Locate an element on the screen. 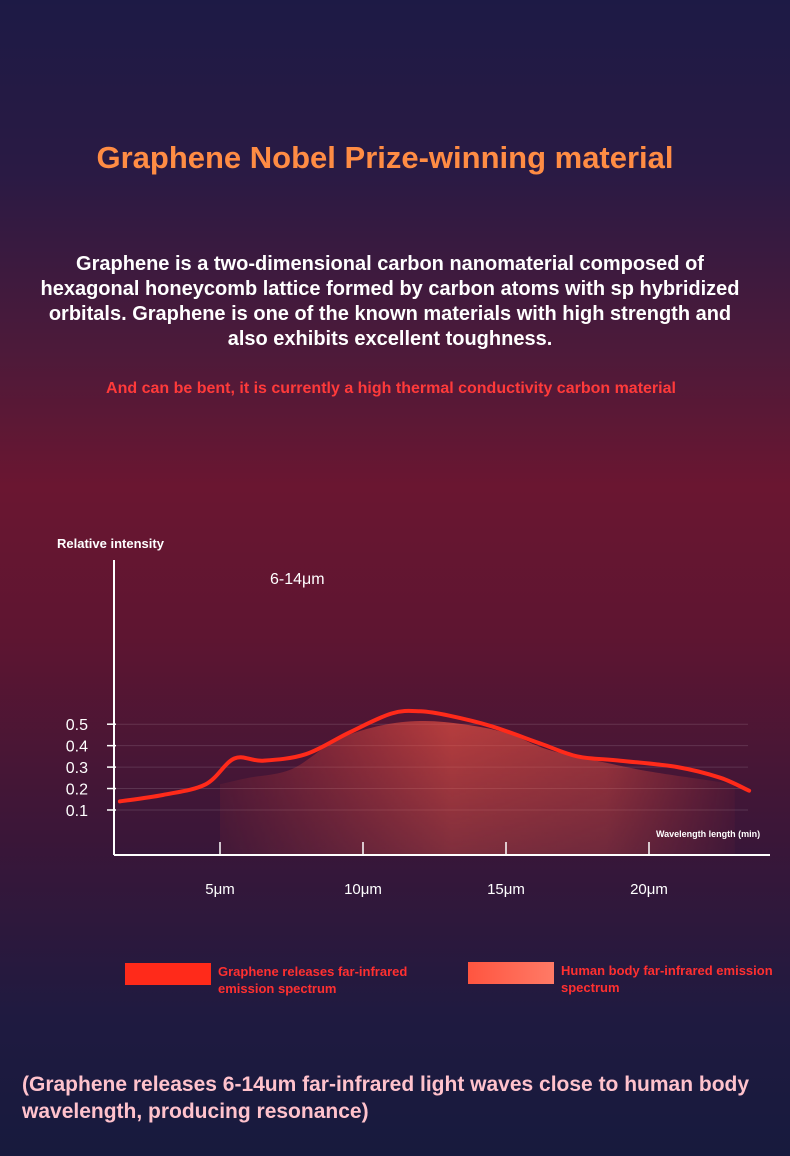  y-tick-label-0: 0.5 is located at coordinates (77, 725).